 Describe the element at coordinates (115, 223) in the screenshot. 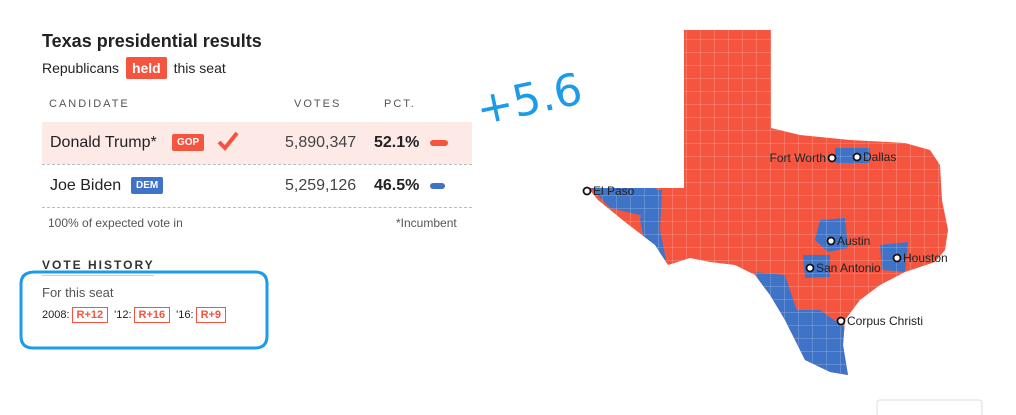

I see `footnote: 100% of expected vote in` at that location.